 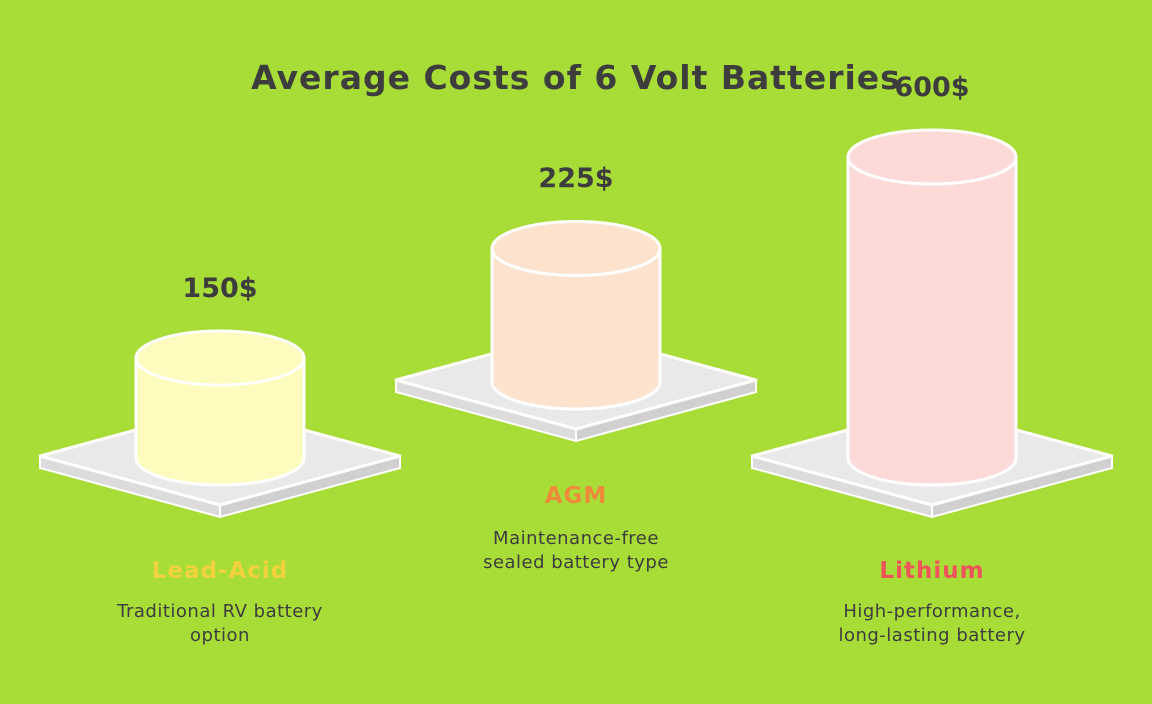 I want to click on value-label-lithium: 600$, so click(x=932, y=87).